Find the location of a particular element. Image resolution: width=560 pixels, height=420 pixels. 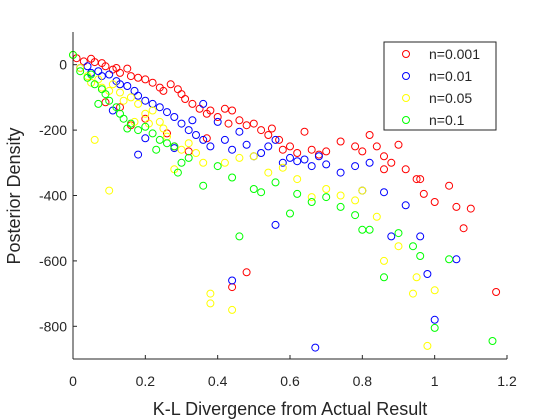

x-tick-label: 0.4 is located at coordinates (218, 381).